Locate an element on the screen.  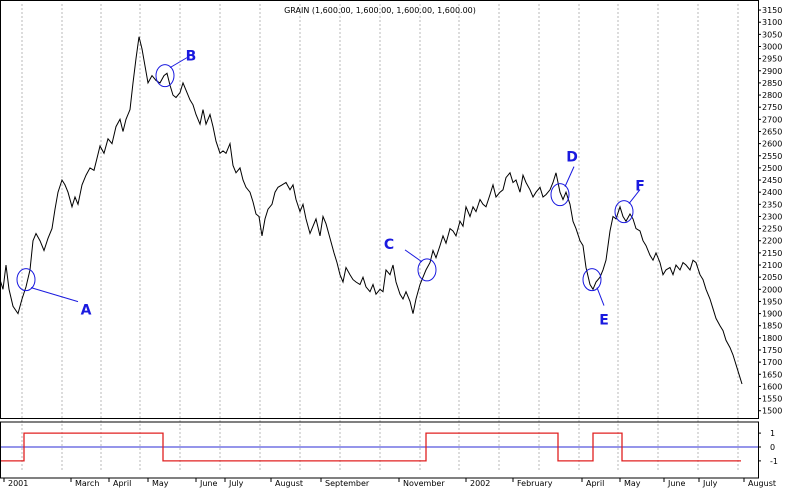
y-tick-label: 2150 is located at coordinates (772, 253).